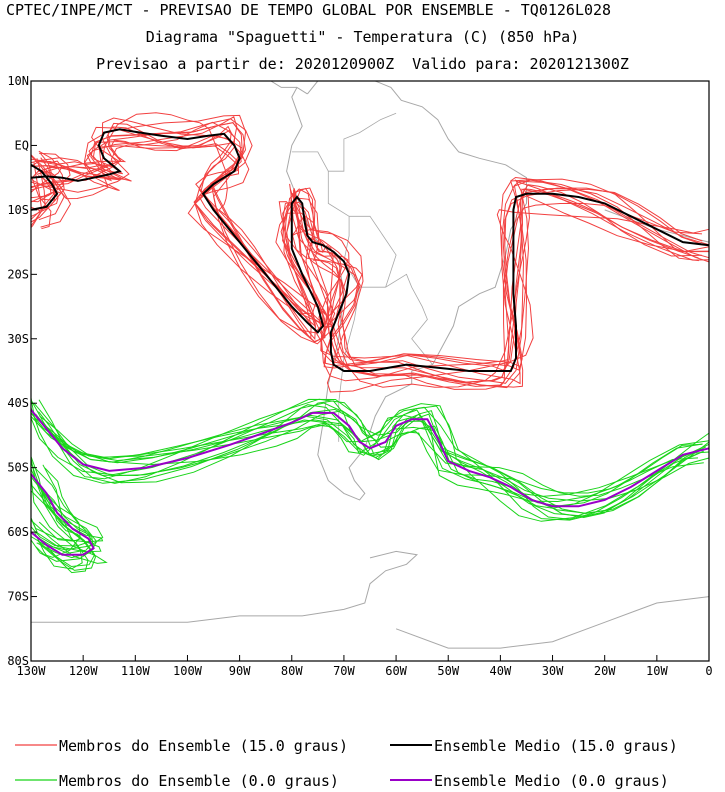 This screenshot has width=725, height=792. Describe the element at coordinates (32, 671) in the screenshot. I see `x-tick-label: 130W` at that location.